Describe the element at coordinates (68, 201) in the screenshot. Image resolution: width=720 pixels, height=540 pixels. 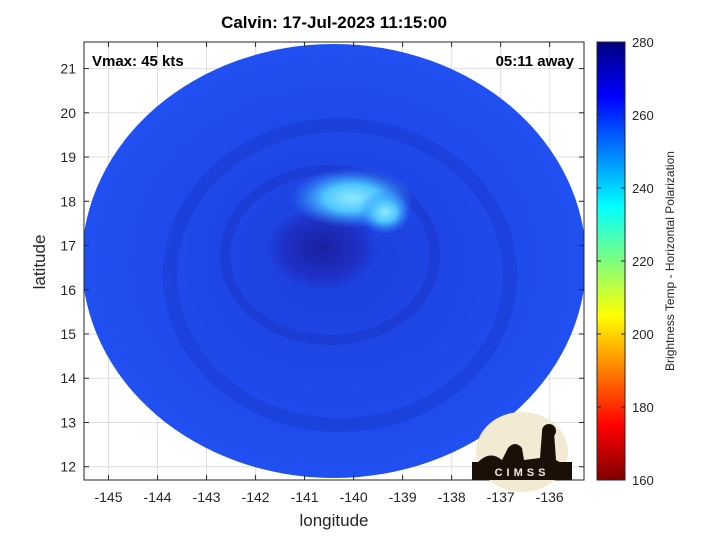
I see `y-tick-label: 18` at that location.